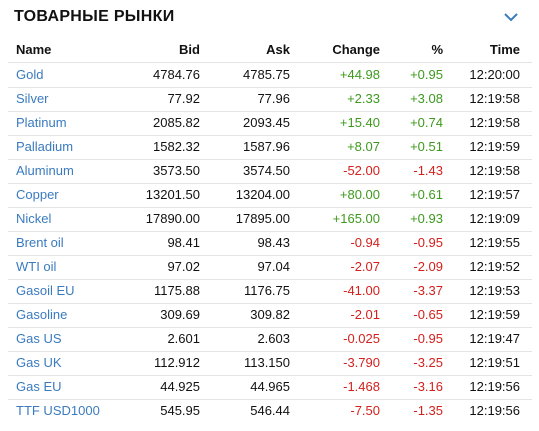  Describe the element at coordinates (426, 98) in the screenshot. I see `change-percent: +3.08` at that location.